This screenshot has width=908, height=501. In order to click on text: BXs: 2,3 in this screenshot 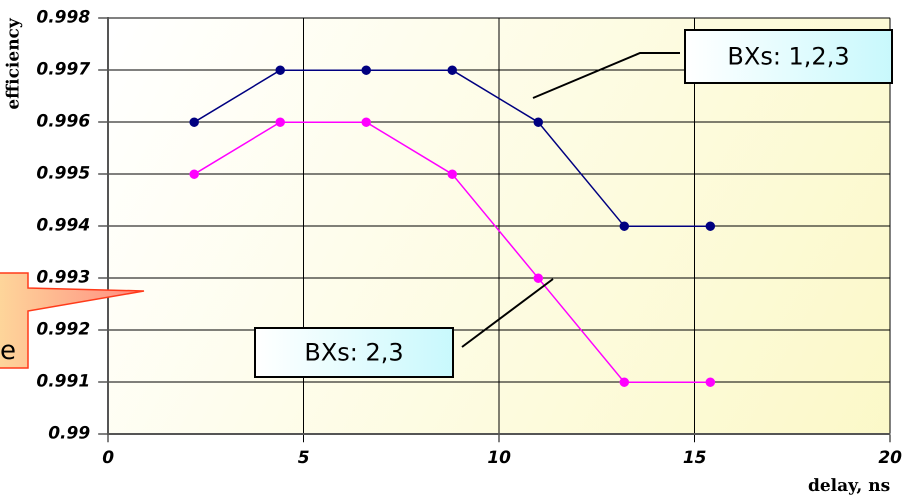, I will do `click(354, 352)`.